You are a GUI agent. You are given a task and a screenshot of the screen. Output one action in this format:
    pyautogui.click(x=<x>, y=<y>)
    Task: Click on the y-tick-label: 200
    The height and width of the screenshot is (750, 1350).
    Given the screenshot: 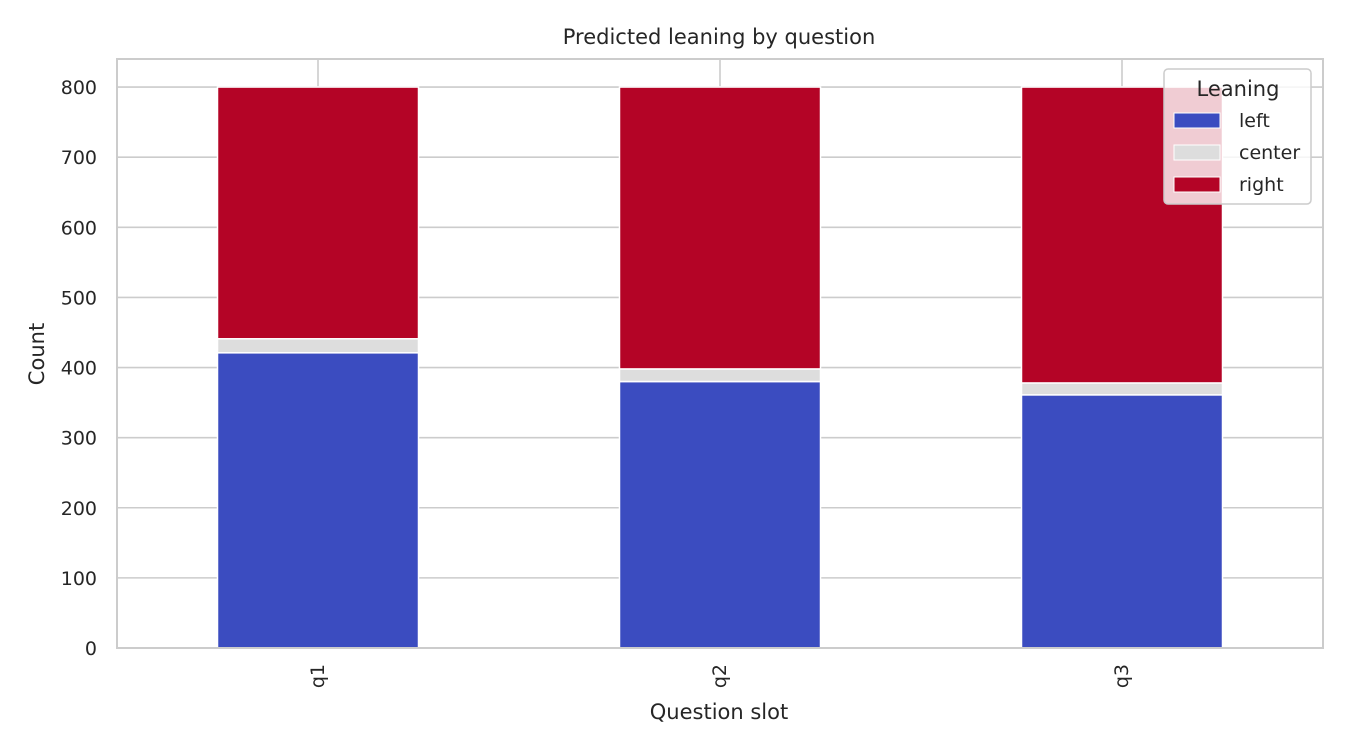 What is the action you would take?
    pyautogui.click(x=79, y=509)
    